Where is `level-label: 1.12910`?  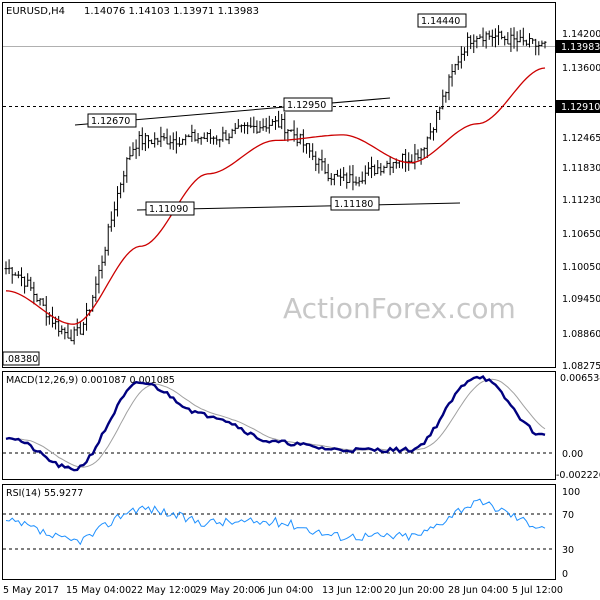
level-label: 1.12910 is located at coordinates (580, 107).